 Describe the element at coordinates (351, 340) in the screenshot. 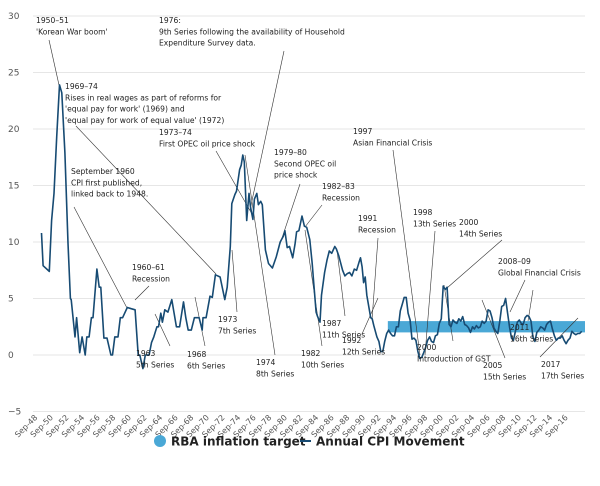

I see `annotation-text: 1992` at that location.